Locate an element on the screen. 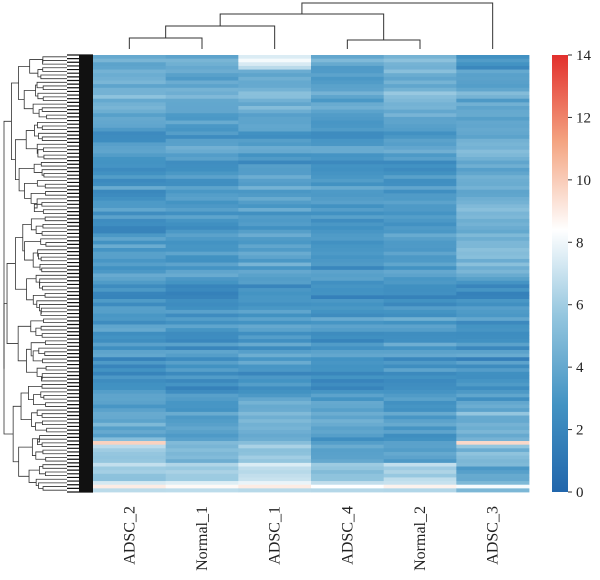 This screenshot has width=600, height=580. colorbar-tick-label: 14 is located at coordinates (584, 56).